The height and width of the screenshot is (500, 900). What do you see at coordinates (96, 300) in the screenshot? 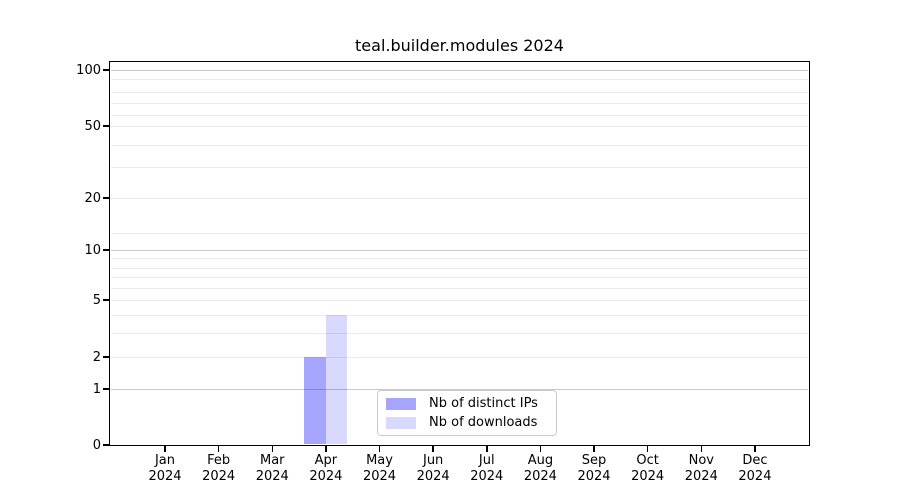
I see `y-tick-label: 5` at bounding box center [96, 300].